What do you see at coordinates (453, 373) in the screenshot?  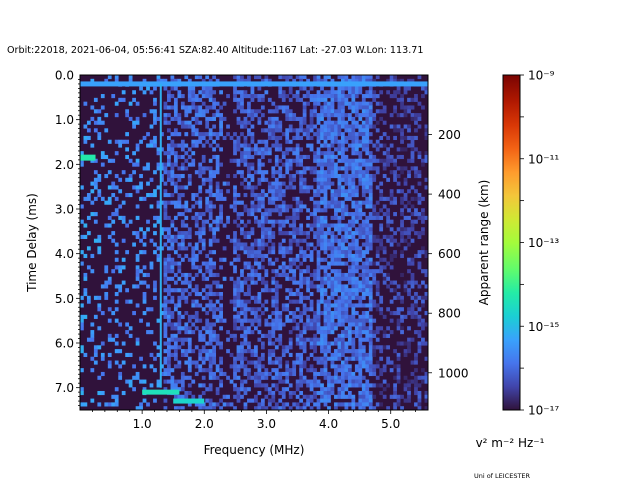 I see `right-tick-label: 1000` at bounding box center [453, 373].